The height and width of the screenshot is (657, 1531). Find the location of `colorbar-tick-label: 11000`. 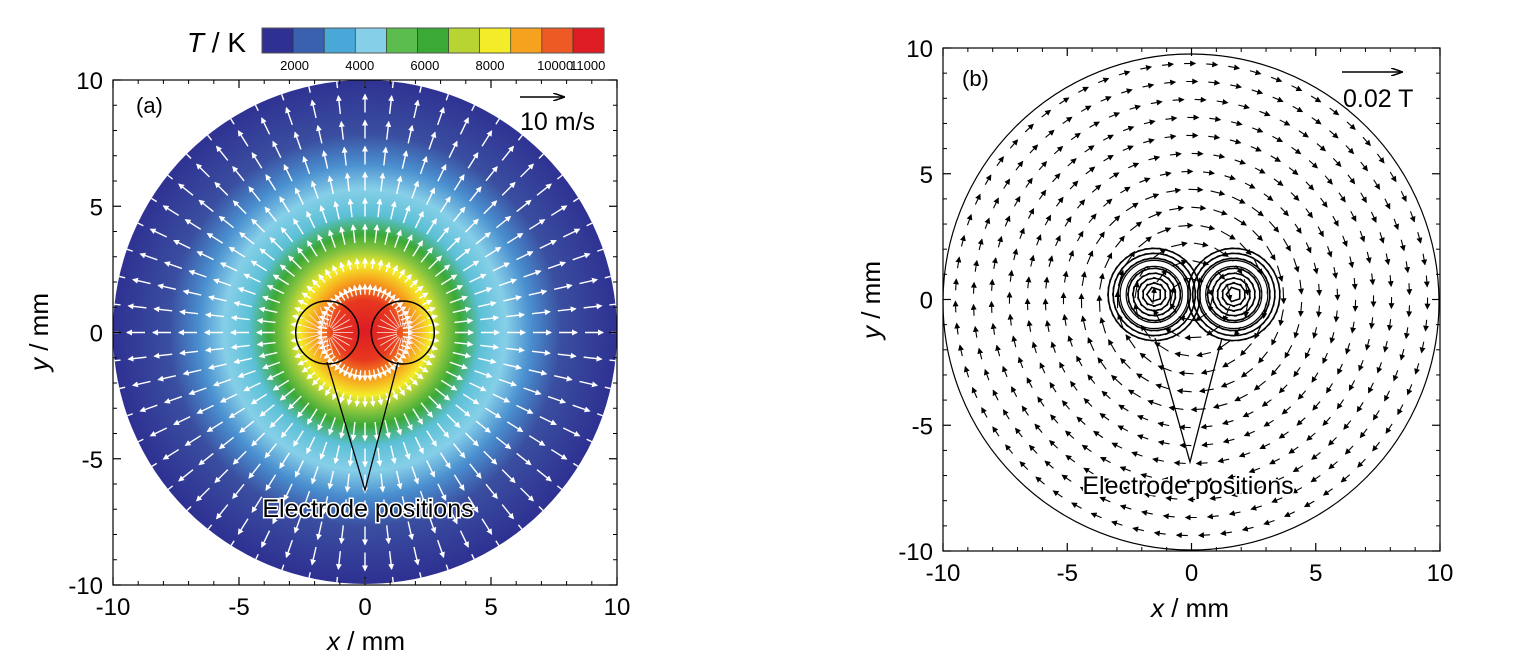

colorbar-tick-label: 11000 is located at coordinates (587, 65).